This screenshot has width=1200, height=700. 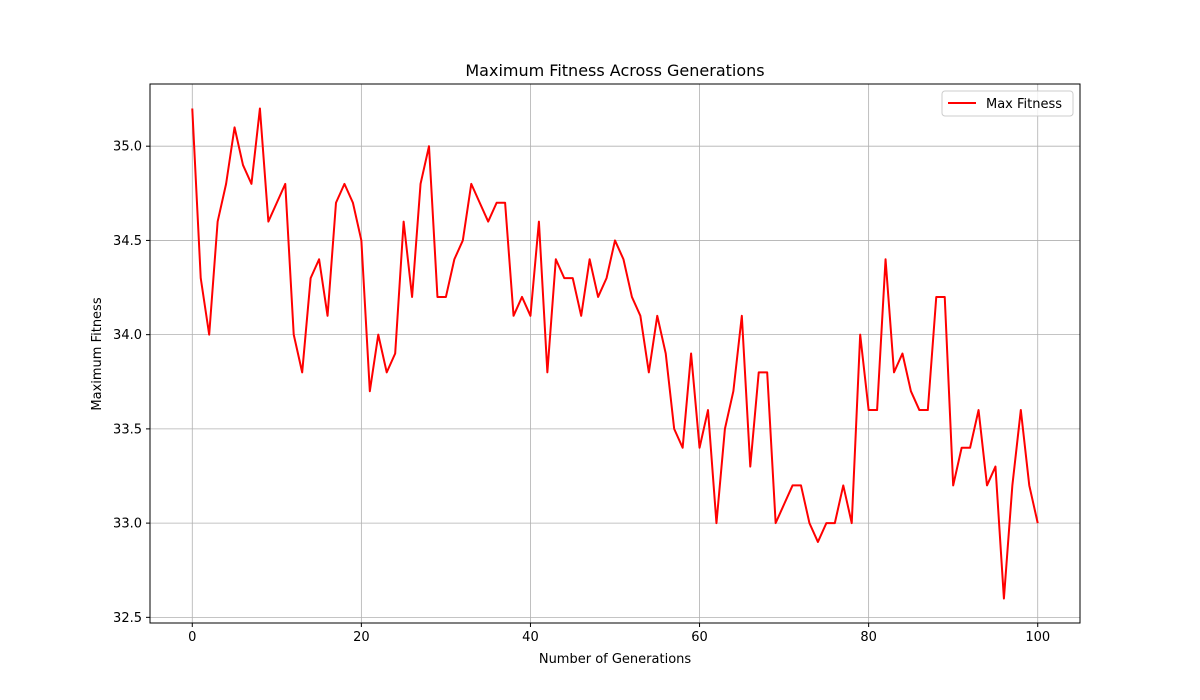 I want to click on x-tick-label: 60, so click(x=699, y=637).